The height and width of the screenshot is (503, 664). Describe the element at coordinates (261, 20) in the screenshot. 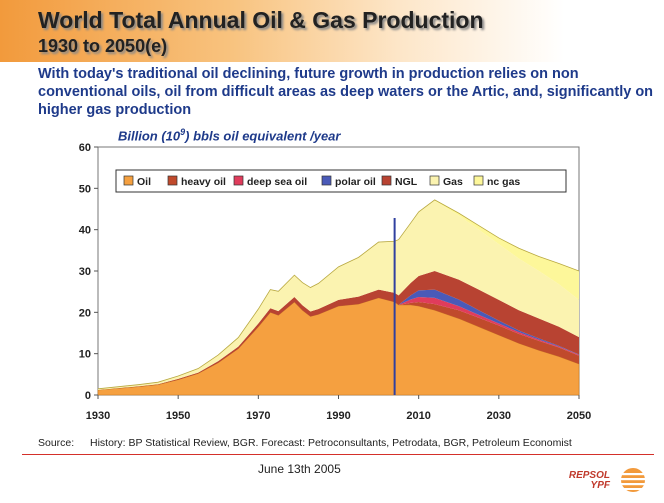

I see `slide-title: World Total Annual Oil & Gas Production` at that location.